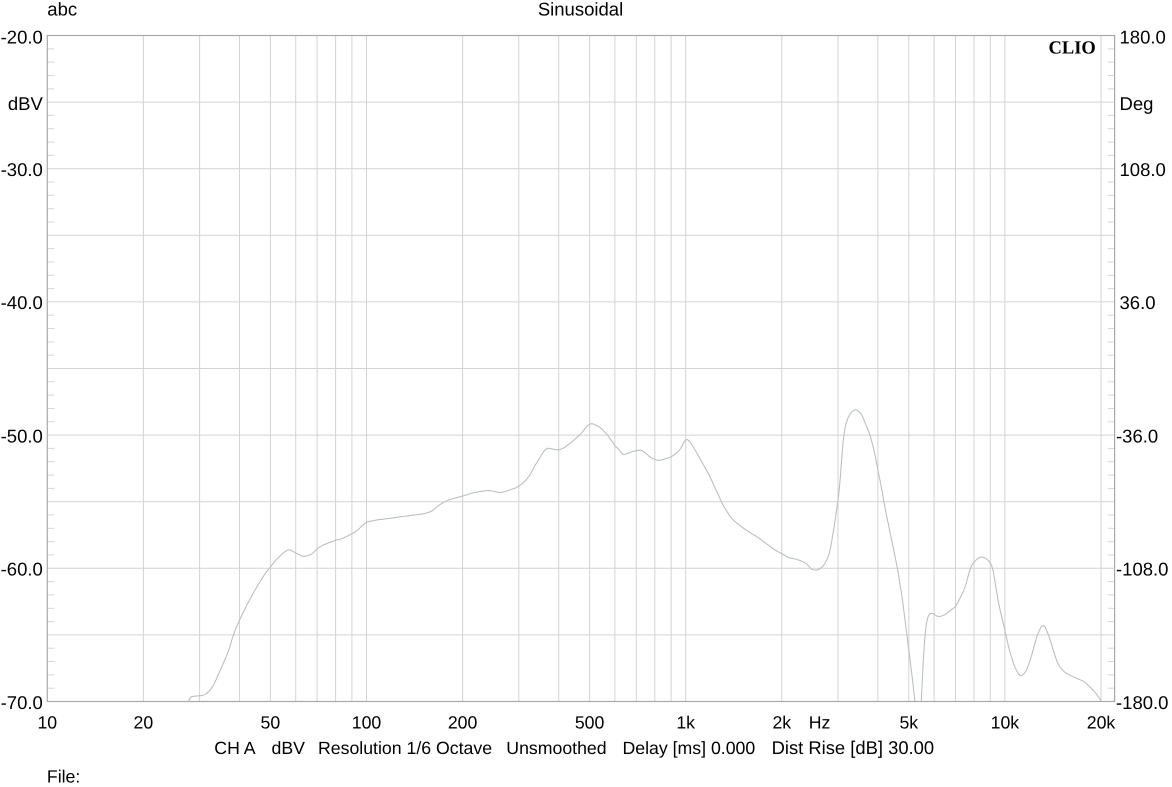 This screenshot has height=787, width=1172. What do you see at coordinates (22, 36) in the screenshot?
I see `svg-text: -20.0` at bounding box center [22, 36].